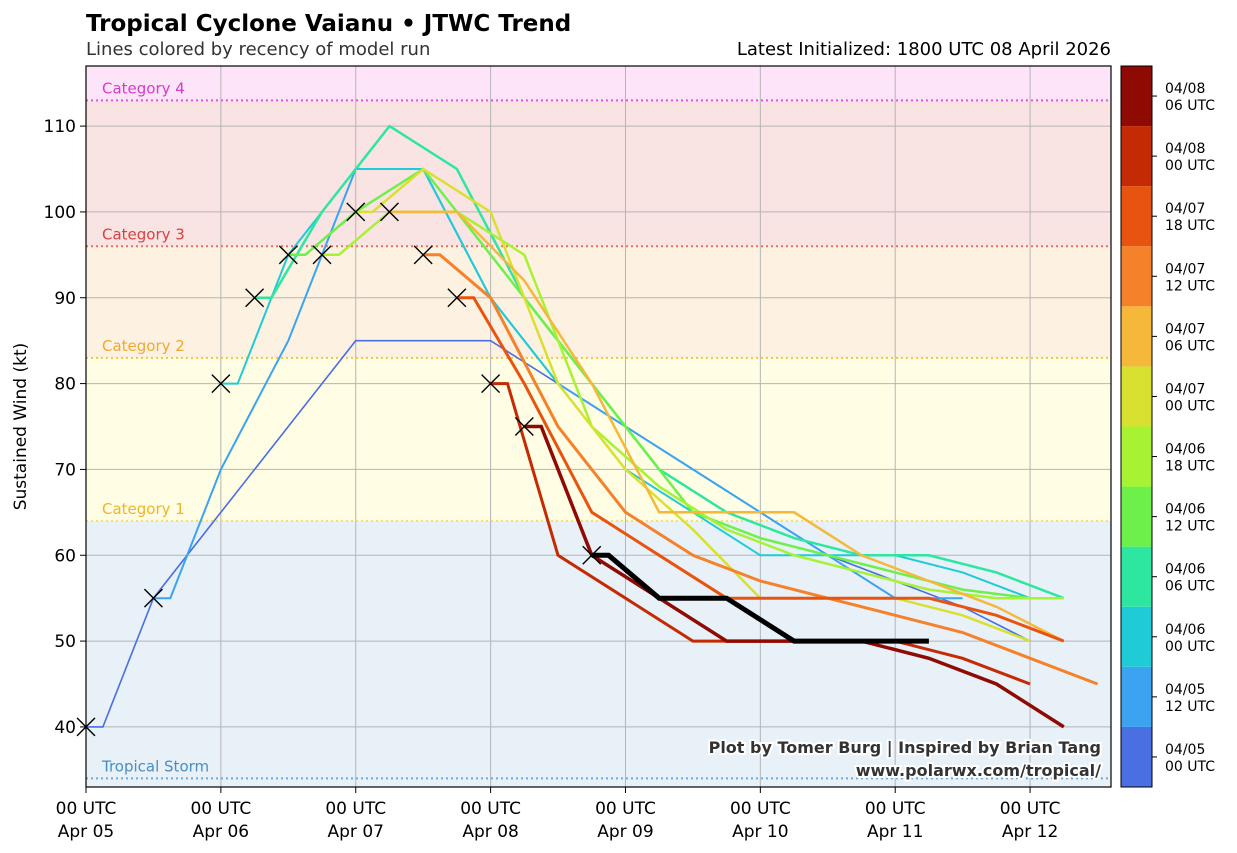  I want to click on colorbar-swatch-04-07-12-utc, so click(1136, 276).